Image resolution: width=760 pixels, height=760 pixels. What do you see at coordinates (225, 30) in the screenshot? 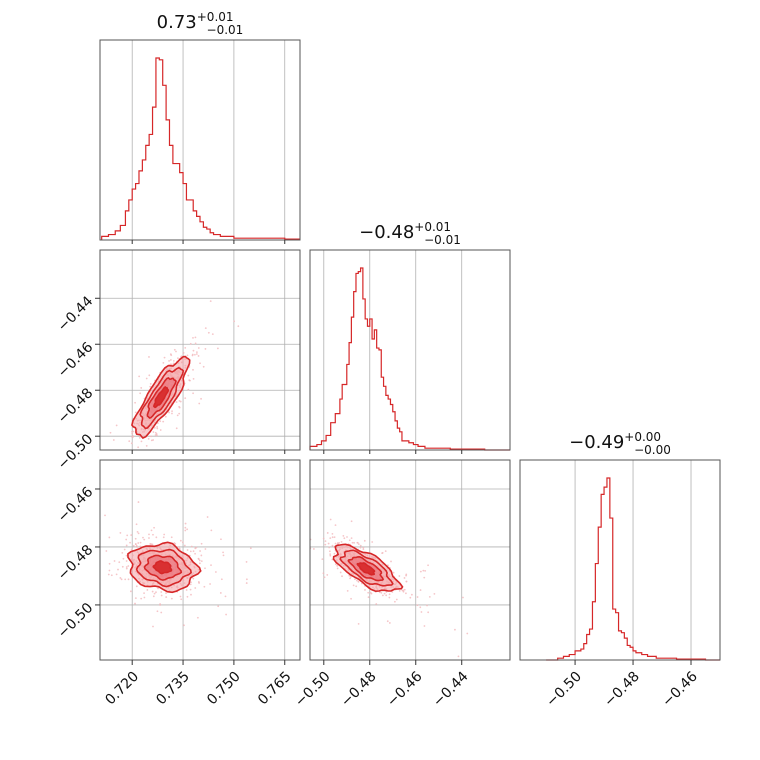
I see `title-minus-0: −0.01` at bounding box center [225, 30].